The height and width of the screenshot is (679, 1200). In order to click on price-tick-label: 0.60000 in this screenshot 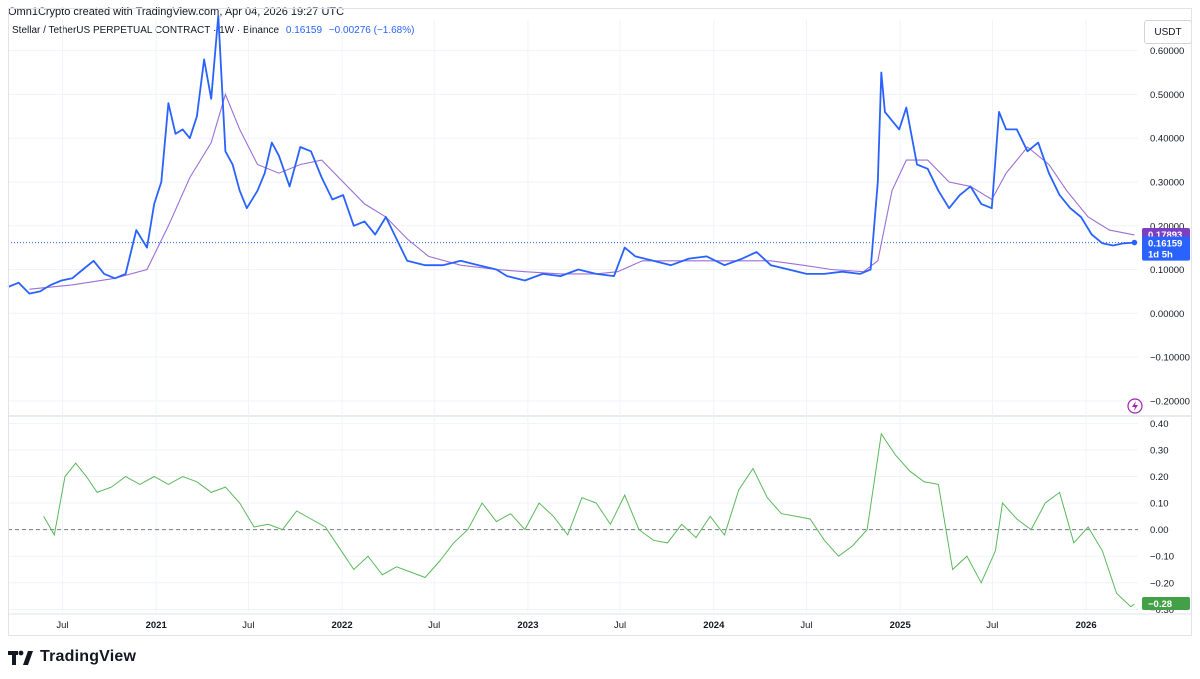, I will do `click(1167, 51)`.